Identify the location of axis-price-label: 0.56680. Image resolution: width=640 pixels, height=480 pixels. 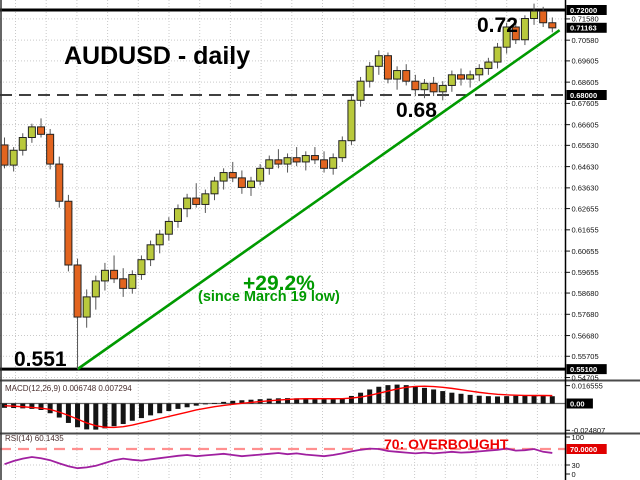
(585, 335).